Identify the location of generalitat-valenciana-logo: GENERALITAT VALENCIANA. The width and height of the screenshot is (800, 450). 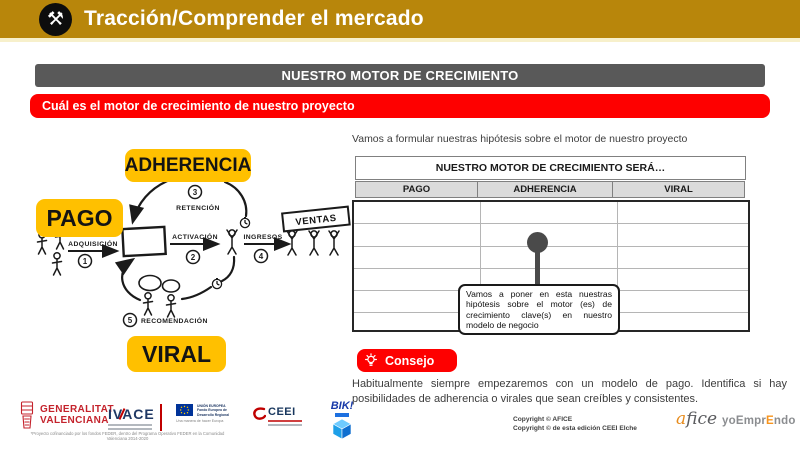
(67, 415).